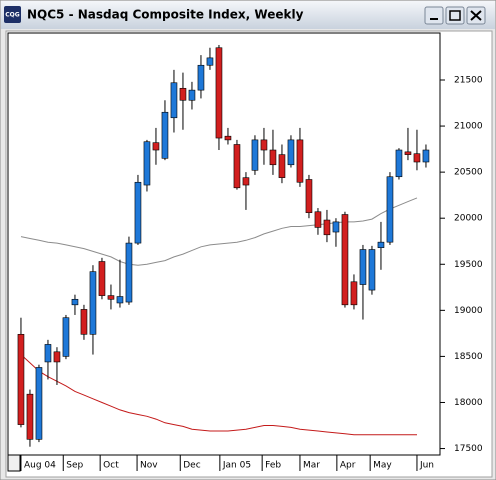 Image resolution: width=496 pixels, height=480 pixels. What do you see at coordinates (74, 466) in the screenshot?
I see `x-tick-label: Sep` at bounding box center [74, 466].